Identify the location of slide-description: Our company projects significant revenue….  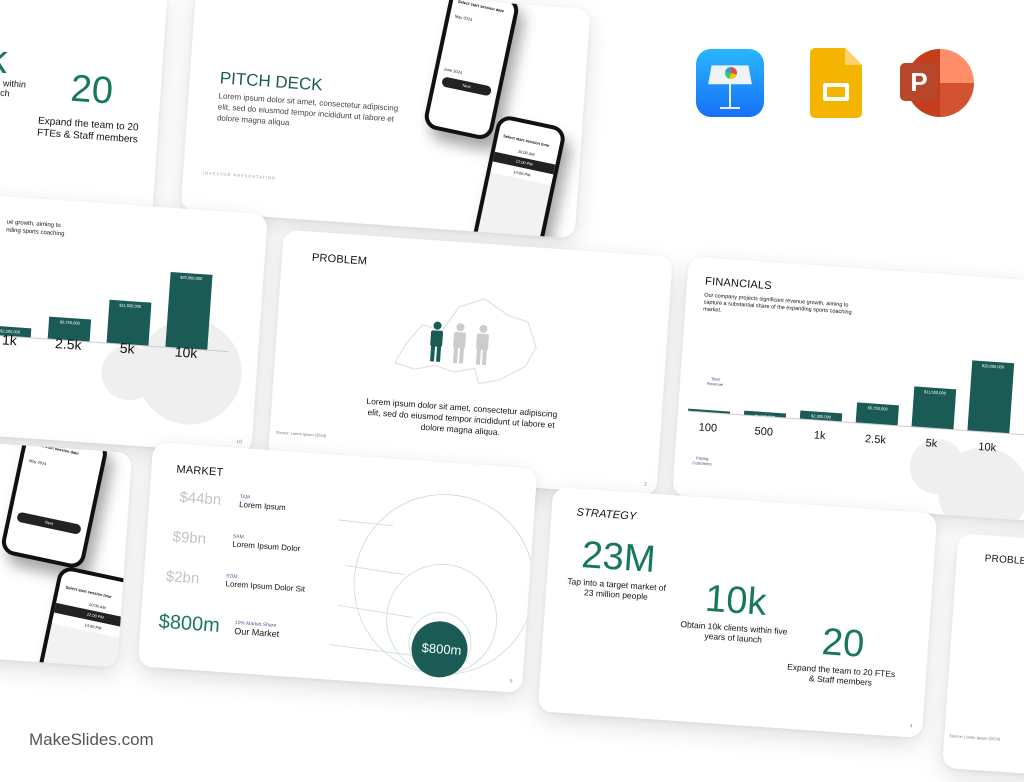
(777, 304).